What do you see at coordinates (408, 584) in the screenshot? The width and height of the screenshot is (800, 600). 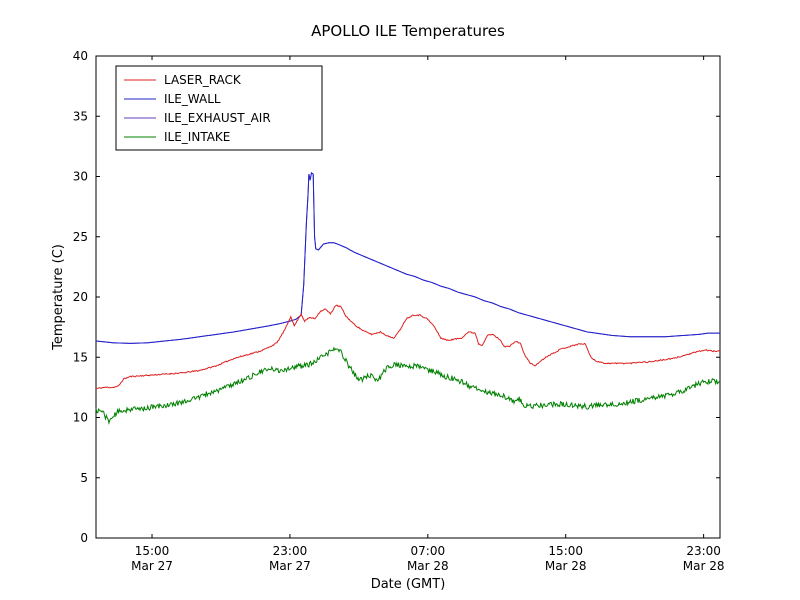 I see `x-axis-label: Date (GMT)` at bounding box center [408, 584].